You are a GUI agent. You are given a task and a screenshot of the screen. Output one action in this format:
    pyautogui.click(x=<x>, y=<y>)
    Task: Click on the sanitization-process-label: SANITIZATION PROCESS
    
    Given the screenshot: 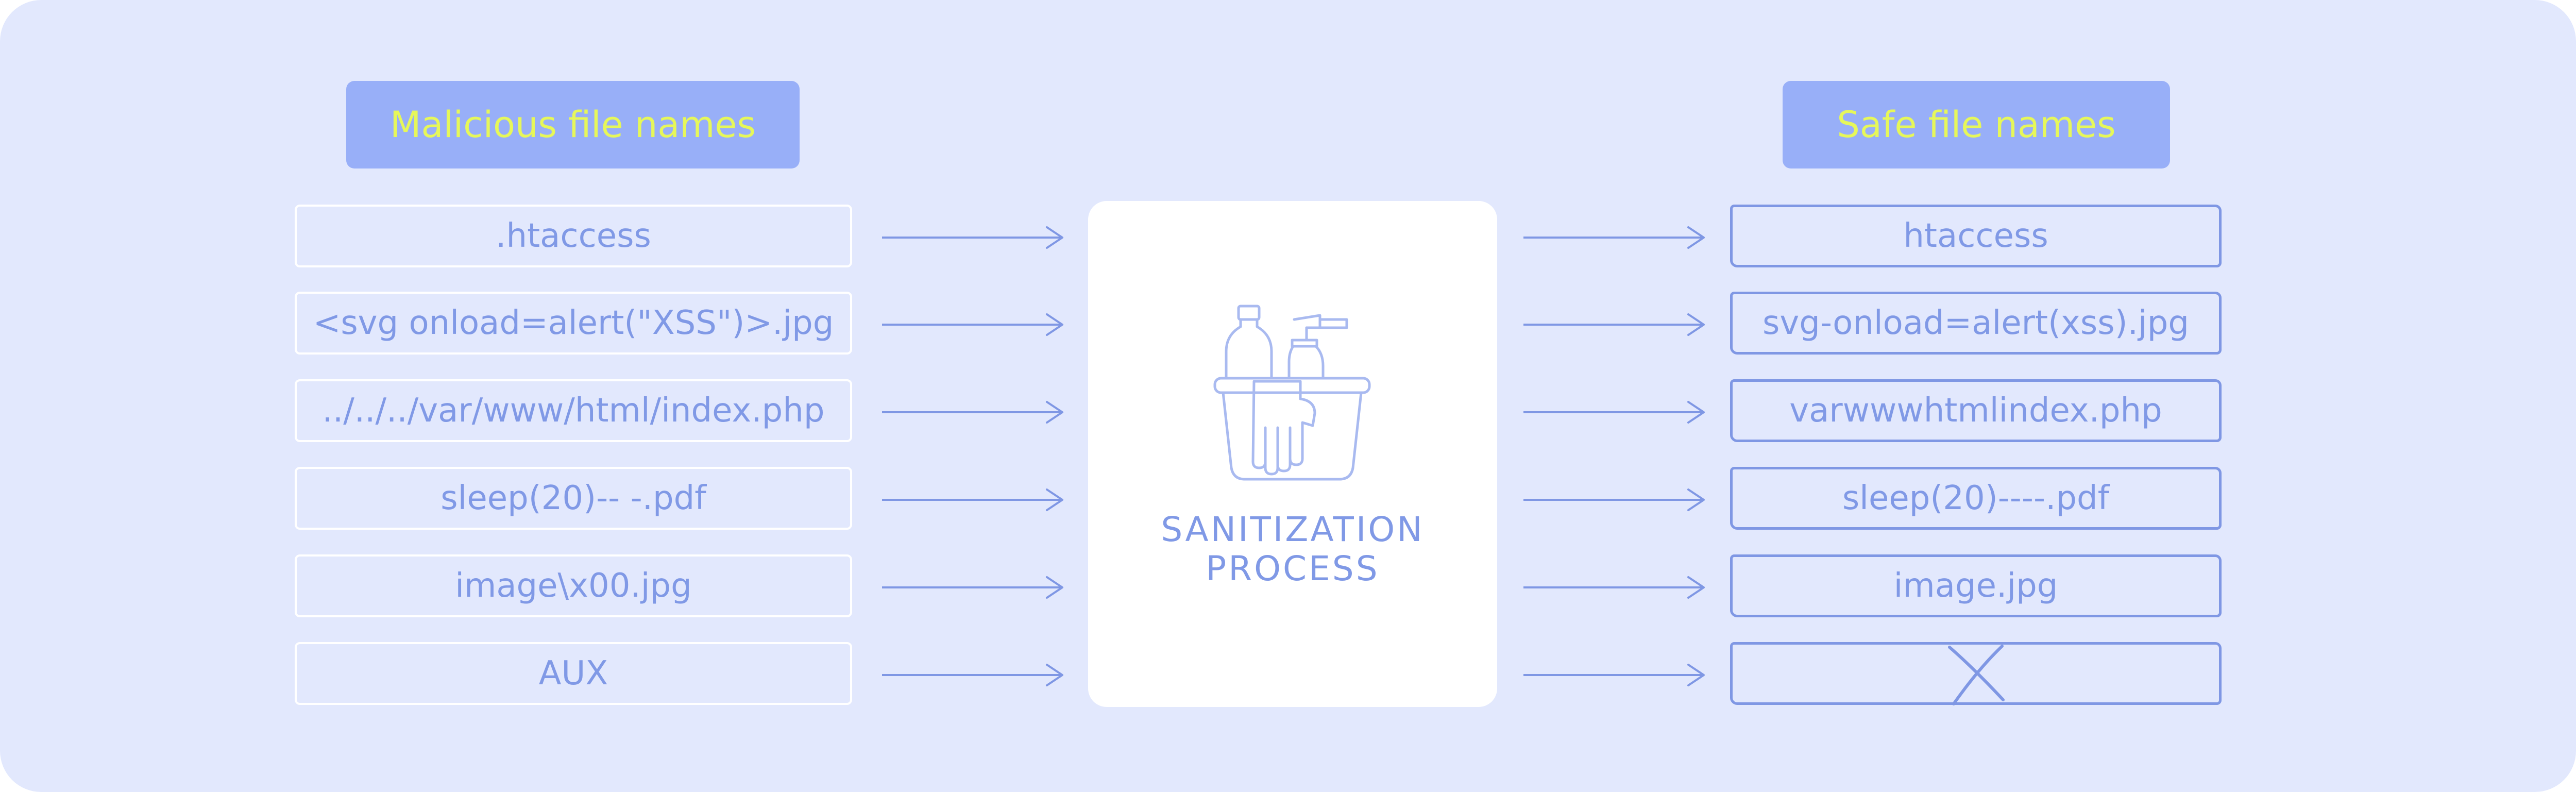 What is the action you would take?
    pyautogui.click(x=1292, y=549)
    